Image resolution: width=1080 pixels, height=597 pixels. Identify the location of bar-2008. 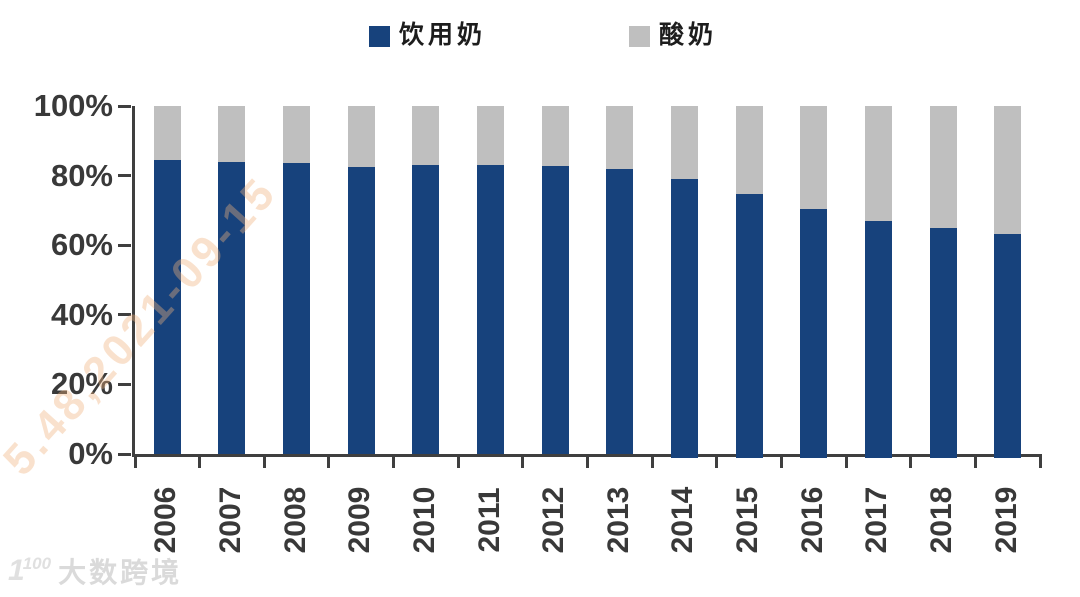
(297, 280).